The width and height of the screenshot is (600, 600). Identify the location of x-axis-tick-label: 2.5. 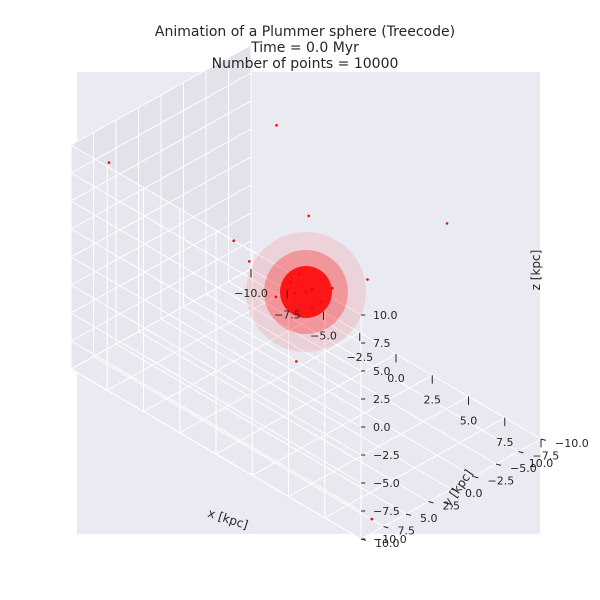
(433, 399).